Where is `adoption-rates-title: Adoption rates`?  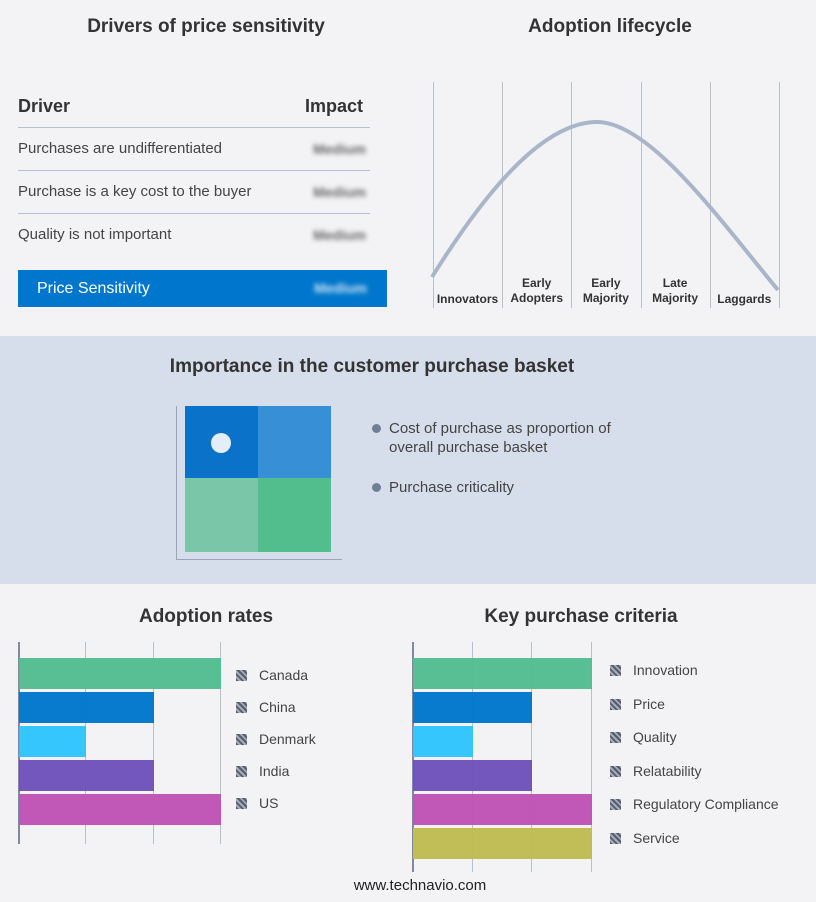 adoption-rates-title: Adoption rates is located at coordinates (206, 616).